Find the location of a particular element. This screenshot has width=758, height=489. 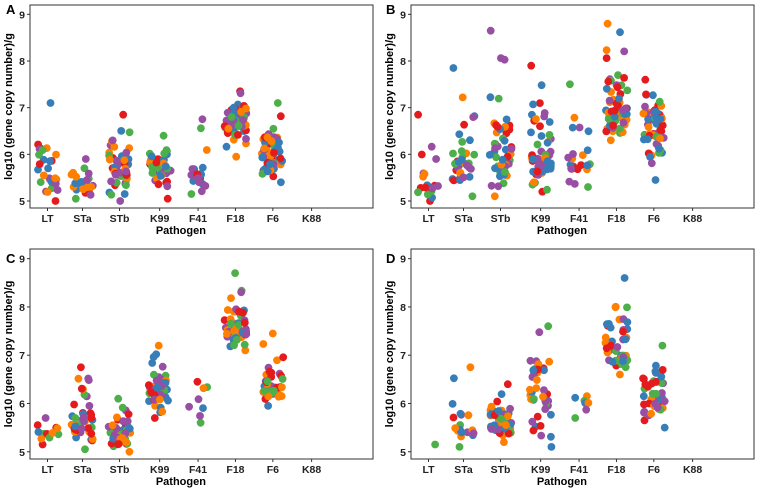

panel-letter: C is located at coordinates (11, 258).